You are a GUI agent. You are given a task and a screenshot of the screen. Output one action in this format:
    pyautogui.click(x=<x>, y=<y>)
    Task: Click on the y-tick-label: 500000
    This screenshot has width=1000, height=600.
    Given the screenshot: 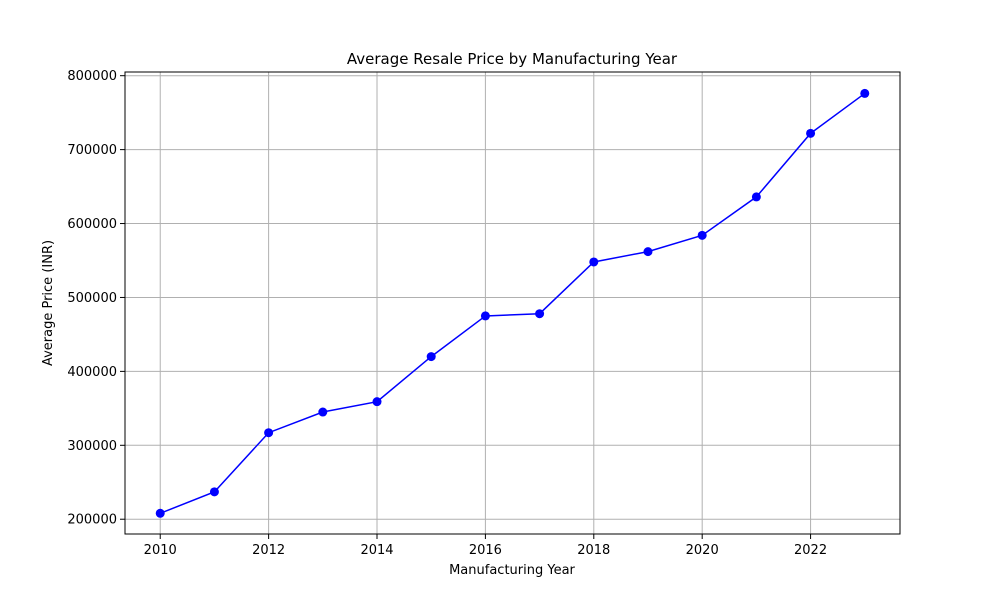 What is the action you would take?
    pyautogui.click(x=92, y=298)
    